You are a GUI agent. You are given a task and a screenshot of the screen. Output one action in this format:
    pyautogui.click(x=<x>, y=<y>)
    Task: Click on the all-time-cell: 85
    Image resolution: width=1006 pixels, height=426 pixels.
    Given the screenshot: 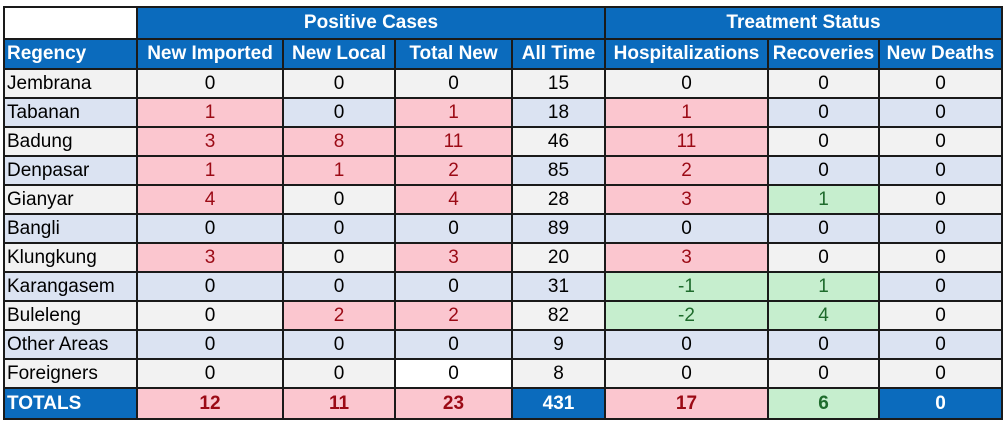 What is the action you would take?
    pyautogui.click(x=558, y=170)
    